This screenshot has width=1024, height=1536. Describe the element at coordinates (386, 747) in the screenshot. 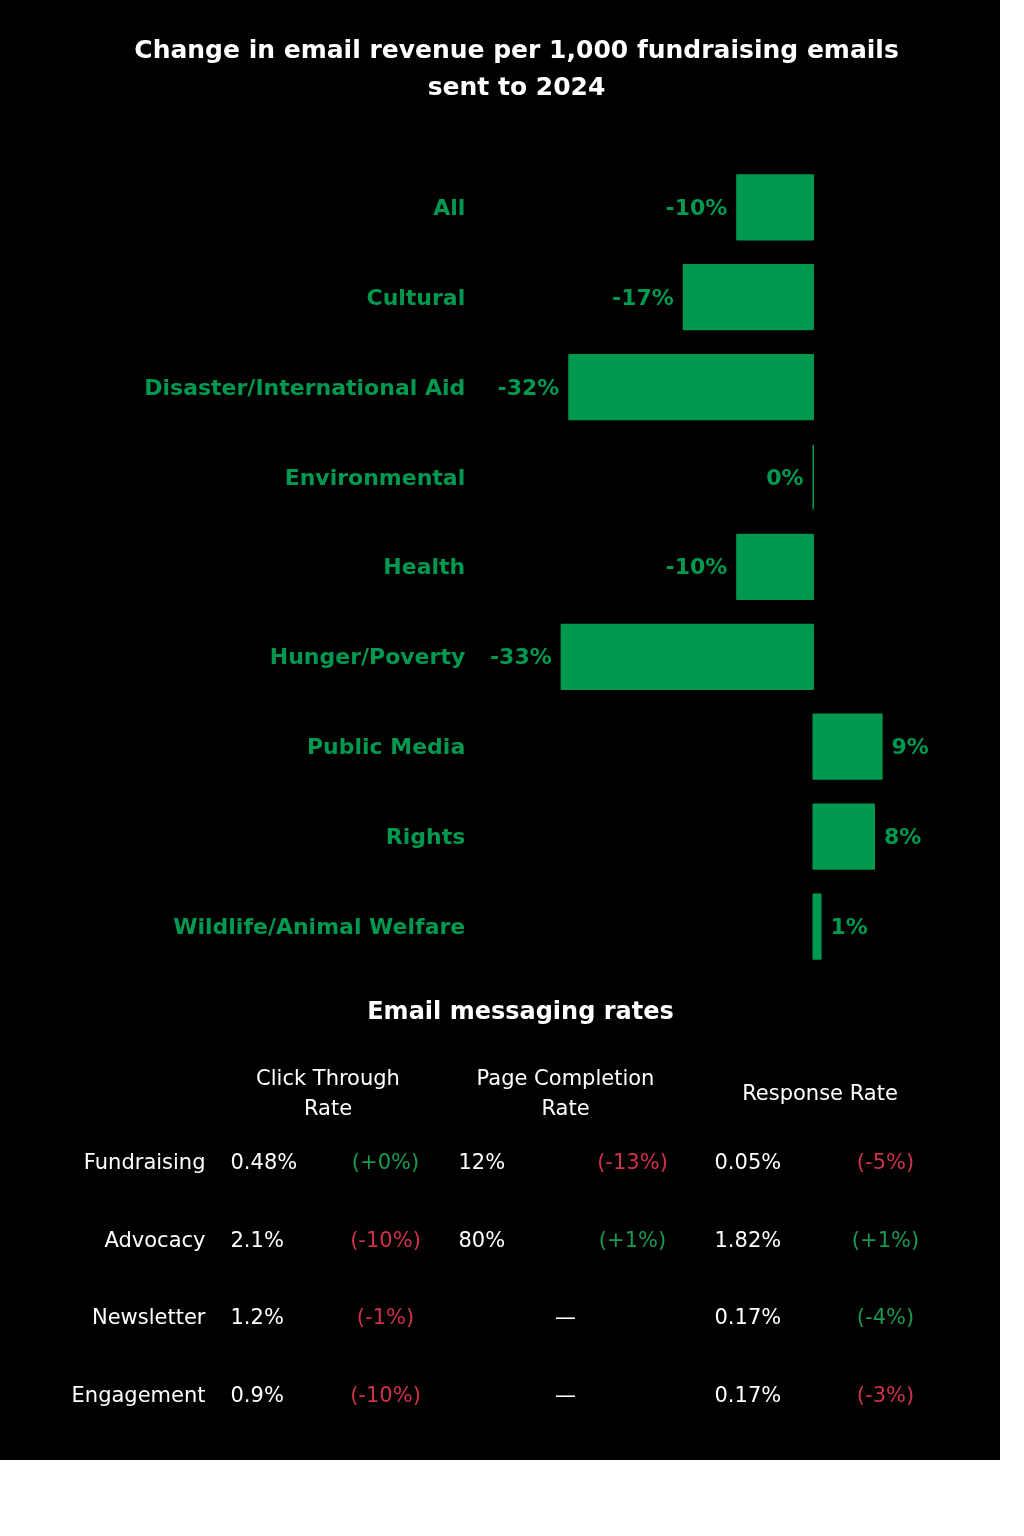

I see `y-tick-label: Public Media` at that location.